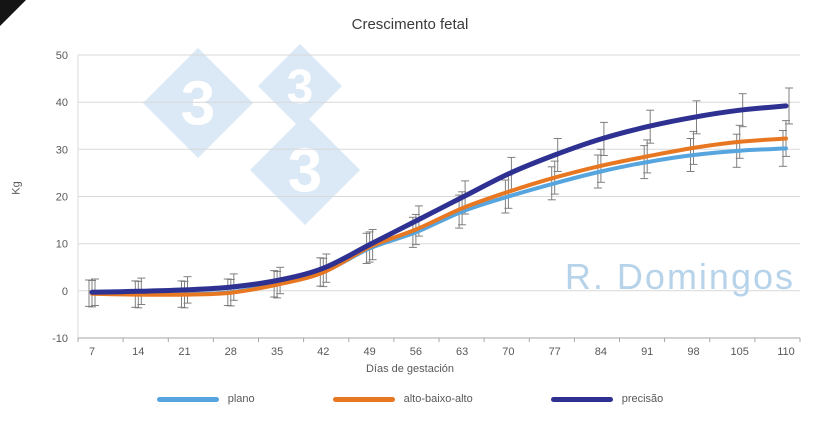  Describe the element at coordinates (184, 352) in the screenshot. I see `x-tick-label: 21` at that location.